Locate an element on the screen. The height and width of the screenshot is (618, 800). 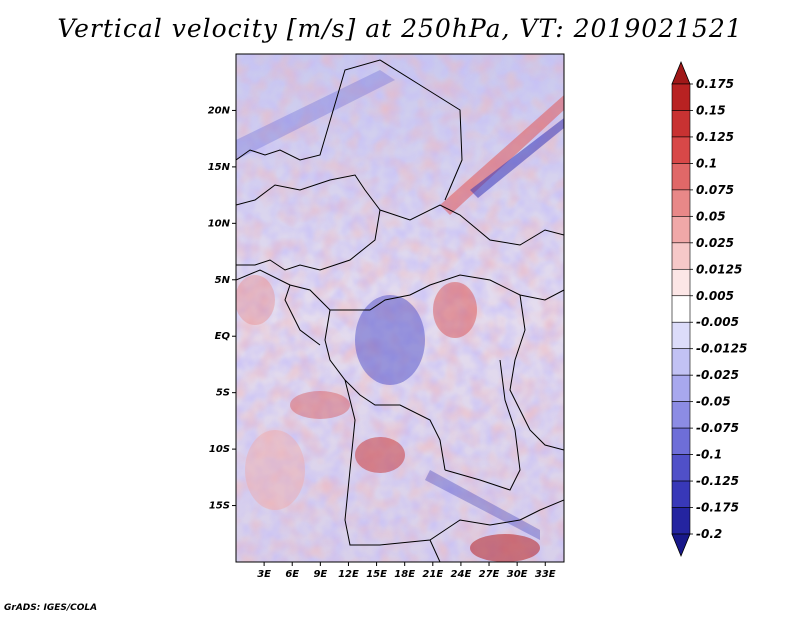
latitude-axis: 20N 15N 10N 5N EQ 5S 10S 15S is located at coordinates (222, 308).